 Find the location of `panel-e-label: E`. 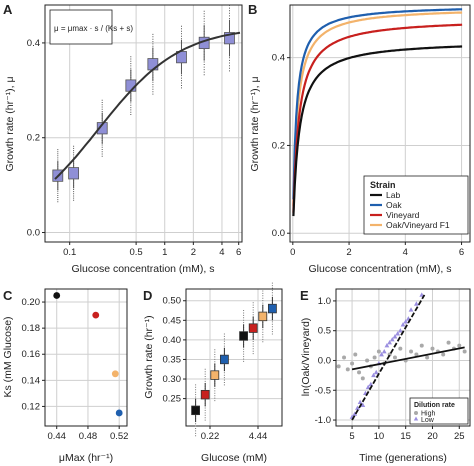

panel-e-label: E is located at coordinates (304, 295).